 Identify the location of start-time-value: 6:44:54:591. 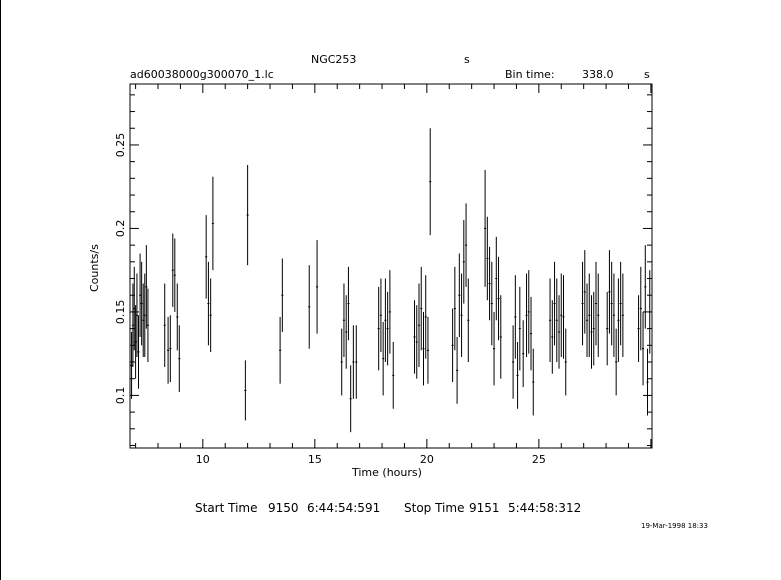
(343, 508).